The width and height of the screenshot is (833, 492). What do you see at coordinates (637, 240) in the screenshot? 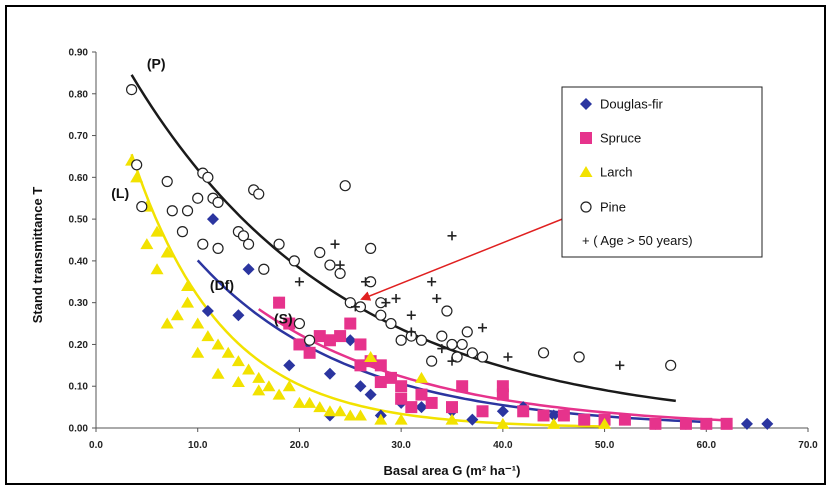
I see `legend-entry-label: + ( Age > 50 years)` at bounding box center [637, 240].